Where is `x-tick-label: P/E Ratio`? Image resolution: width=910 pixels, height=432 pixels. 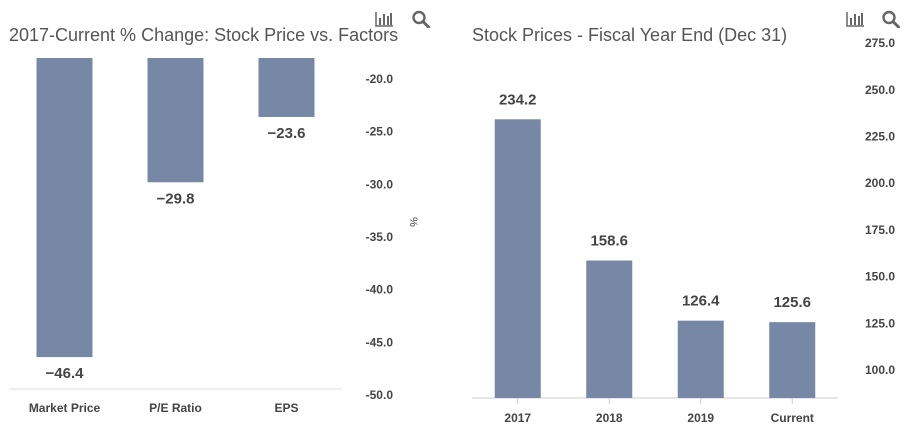 x-tick-label: P/E Ratio is located at coordinates (175, 408).